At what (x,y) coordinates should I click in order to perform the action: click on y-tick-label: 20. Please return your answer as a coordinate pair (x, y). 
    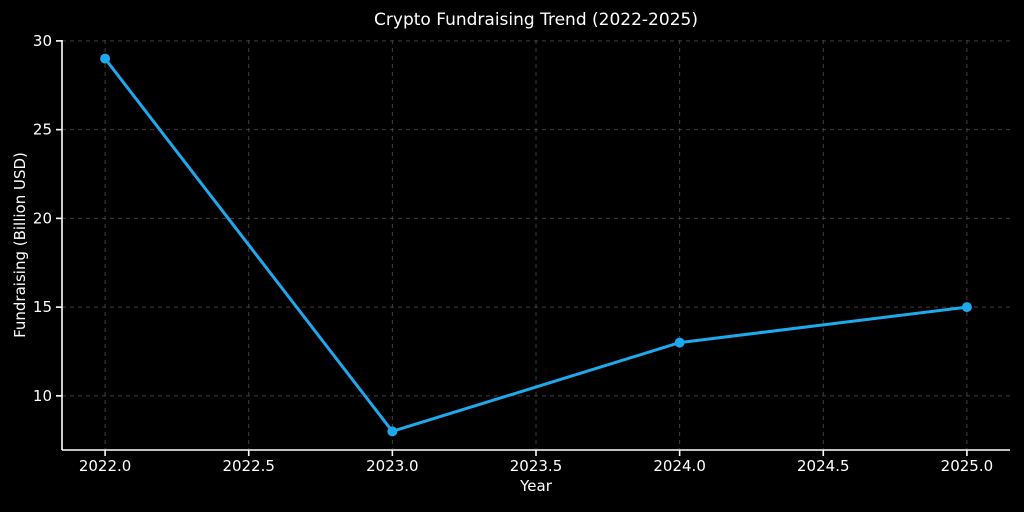
    Looking at the image, I should click on (42, 218).